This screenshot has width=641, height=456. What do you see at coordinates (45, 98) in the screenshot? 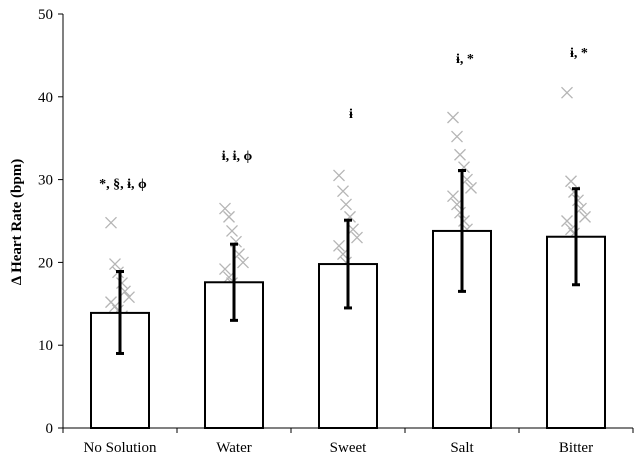
I see `y-tick-label: 40` at bounding box center [45, 98].